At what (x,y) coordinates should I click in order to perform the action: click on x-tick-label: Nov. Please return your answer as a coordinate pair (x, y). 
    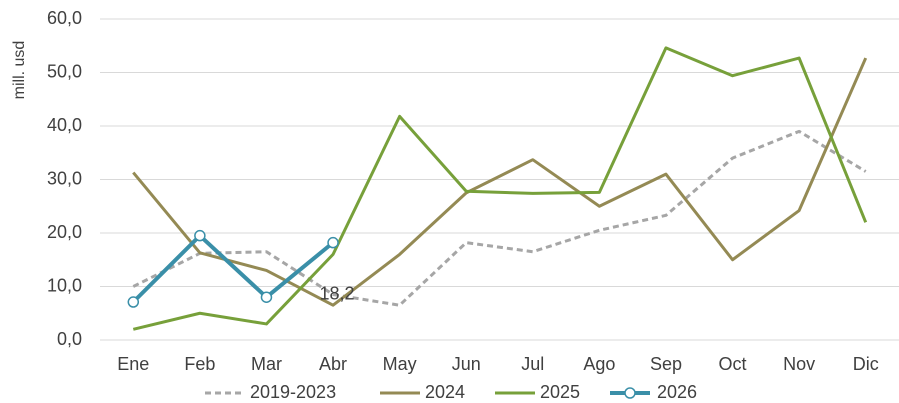
    Looking at the image, I should click on (799, 364).